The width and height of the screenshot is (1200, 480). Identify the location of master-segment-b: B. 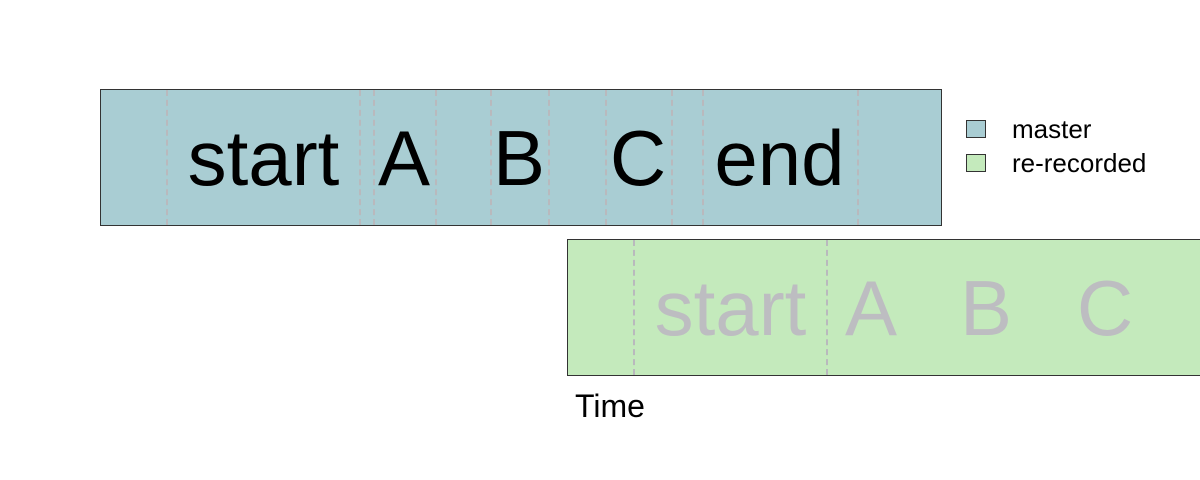
(519, 157).